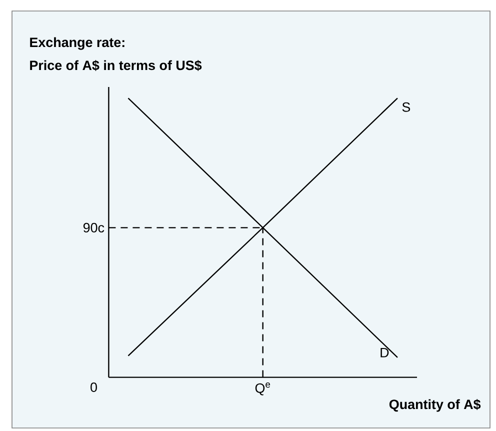 This screenshot has height=431, width=496. What do you see at coordinates (93, 387) in the screenshot?
I see `text: 0` at bounding box center [93, 387].